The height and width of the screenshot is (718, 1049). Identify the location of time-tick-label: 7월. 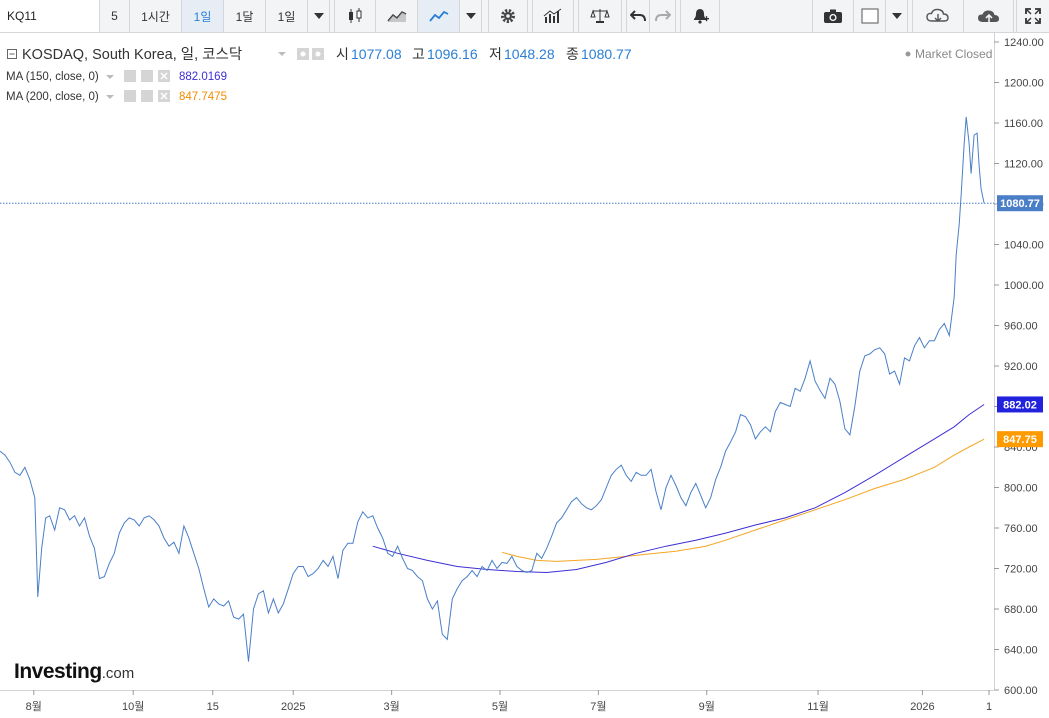
(598, 706).